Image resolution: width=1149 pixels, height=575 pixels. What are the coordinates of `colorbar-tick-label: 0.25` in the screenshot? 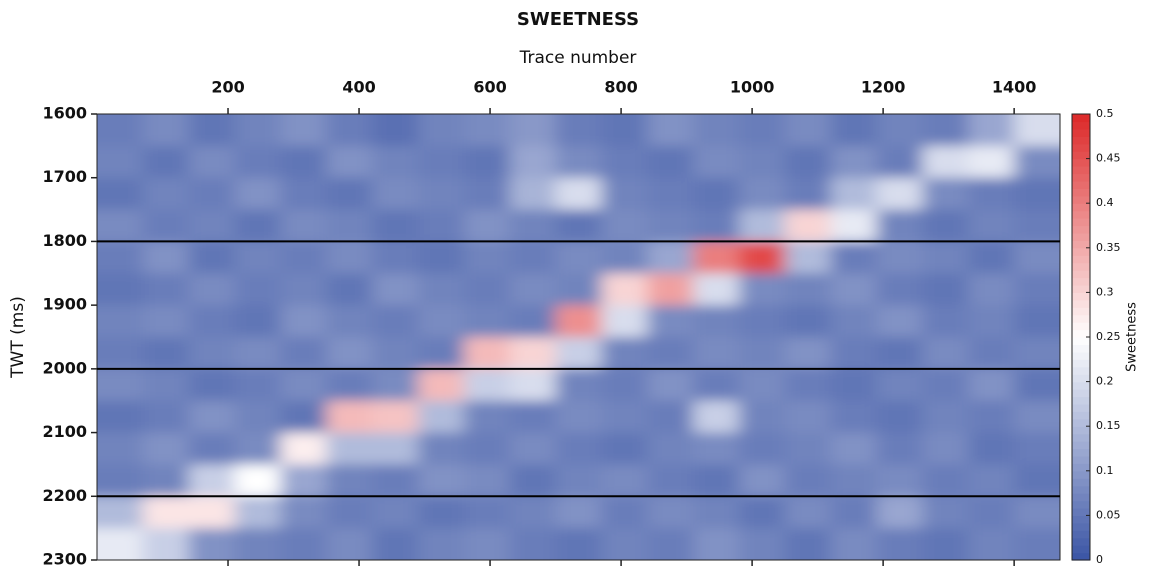 It's located at (1108, 336).